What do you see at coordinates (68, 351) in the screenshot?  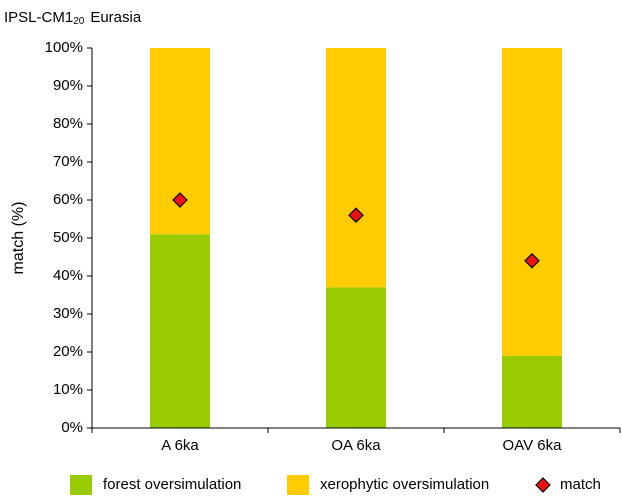 I see `y-tick-label: 20%` at bounding box center [68, 351].